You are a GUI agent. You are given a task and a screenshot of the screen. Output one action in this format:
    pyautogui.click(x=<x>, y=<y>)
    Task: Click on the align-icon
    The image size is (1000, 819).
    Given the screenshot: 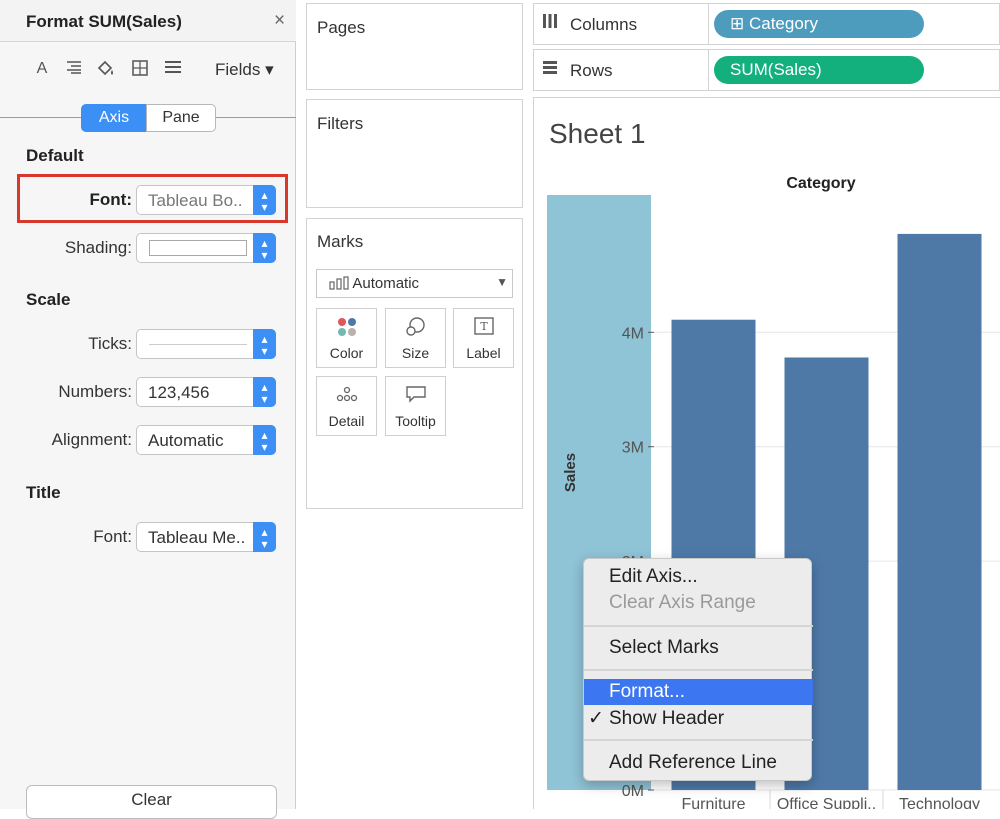 What is the action you would take?
    pyautogui.click(x=74, y=69)
    